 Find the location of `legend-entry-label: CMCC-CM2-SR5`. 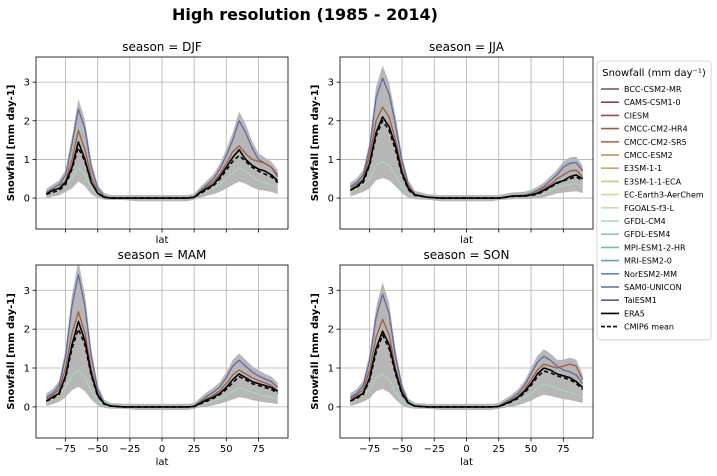

legend-entry-label: CMCC-CM2-SR5 is located at coordinates (655, 142).